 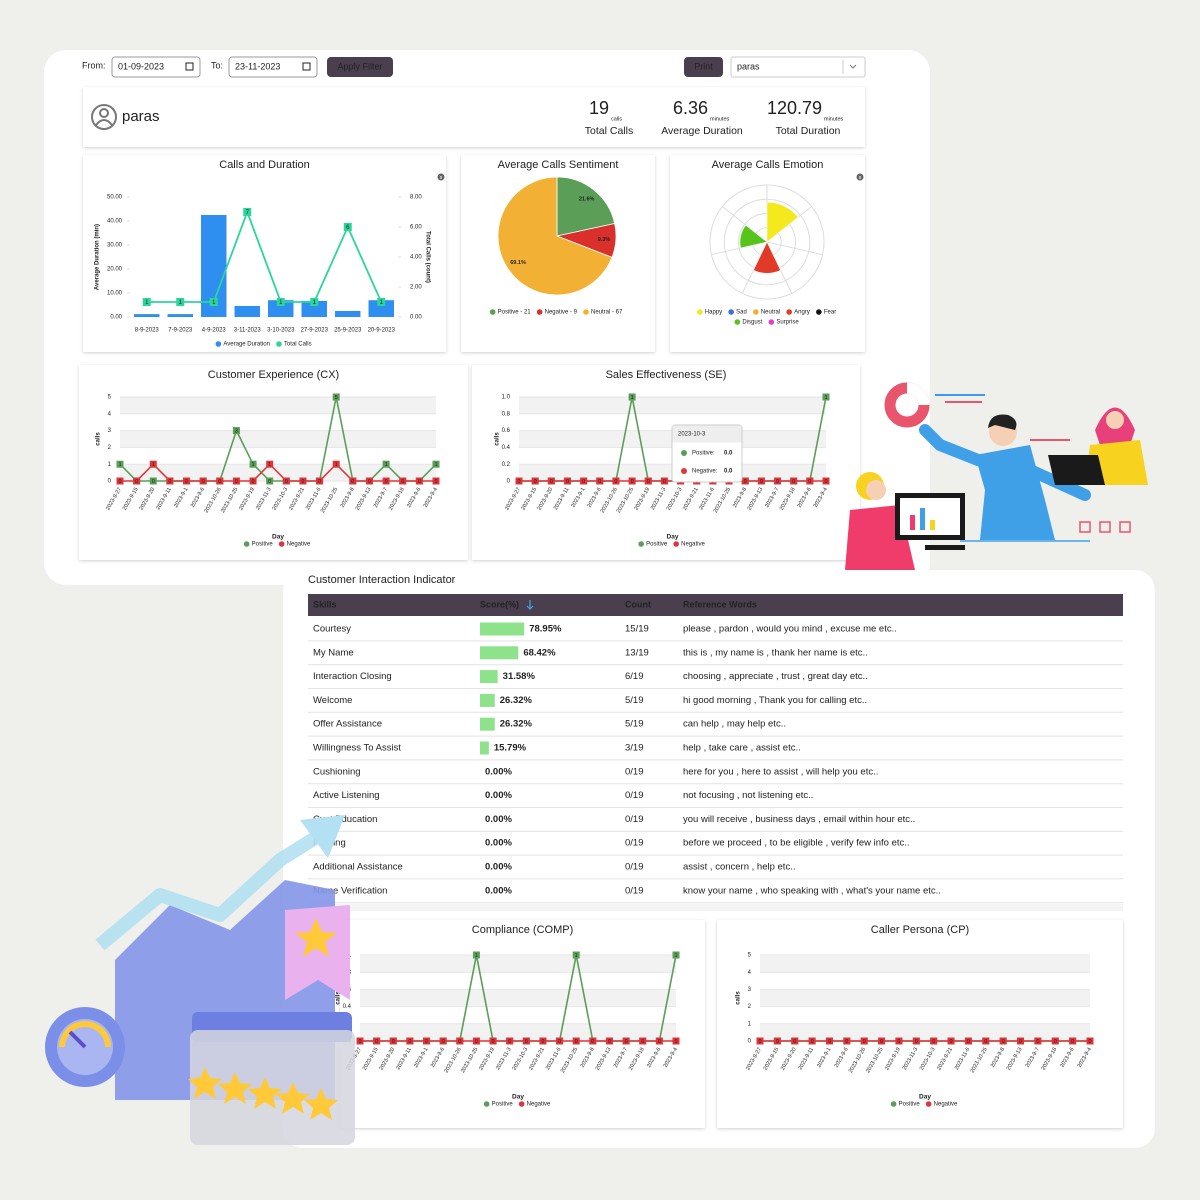 What do you see at coordinates (348, 228) in the screenshot?
I see `point-label: 6` at bounding box center [348, 228].